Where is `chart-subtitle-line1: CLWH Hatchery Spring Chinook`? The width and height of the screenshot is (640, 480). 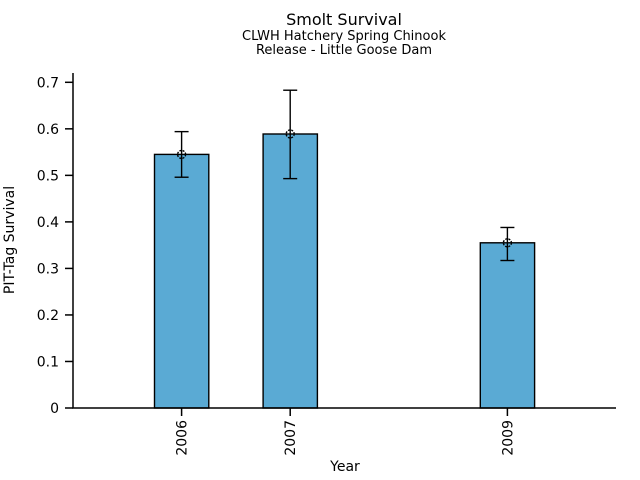 chart-subtitle-line1: CLWH Hatchery Spring Chinook is located at coordinates (344, 36).